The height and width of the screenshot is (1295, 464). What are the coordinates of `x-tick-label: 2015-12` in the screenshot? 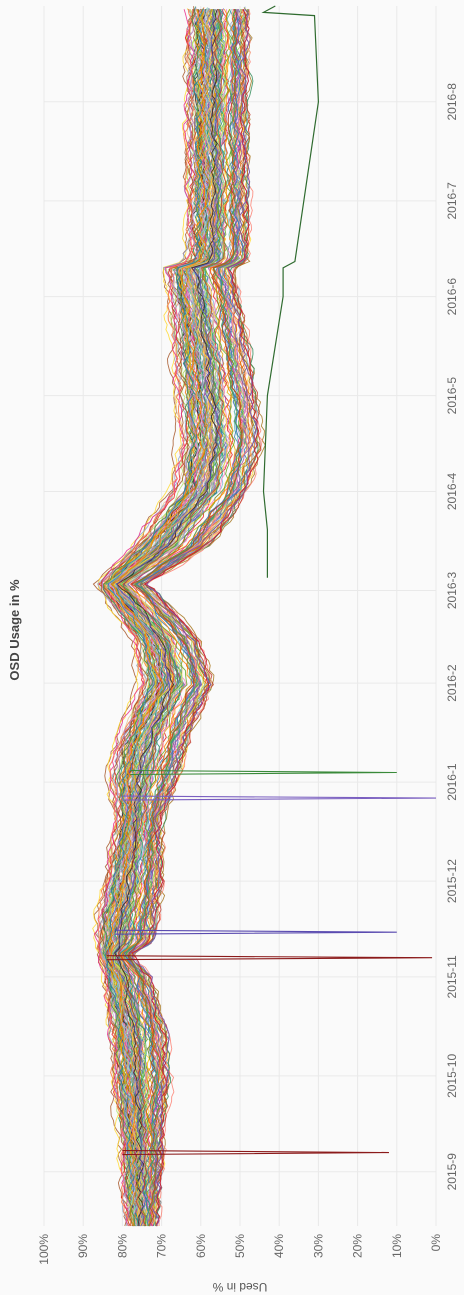 It's located at (452, 881).